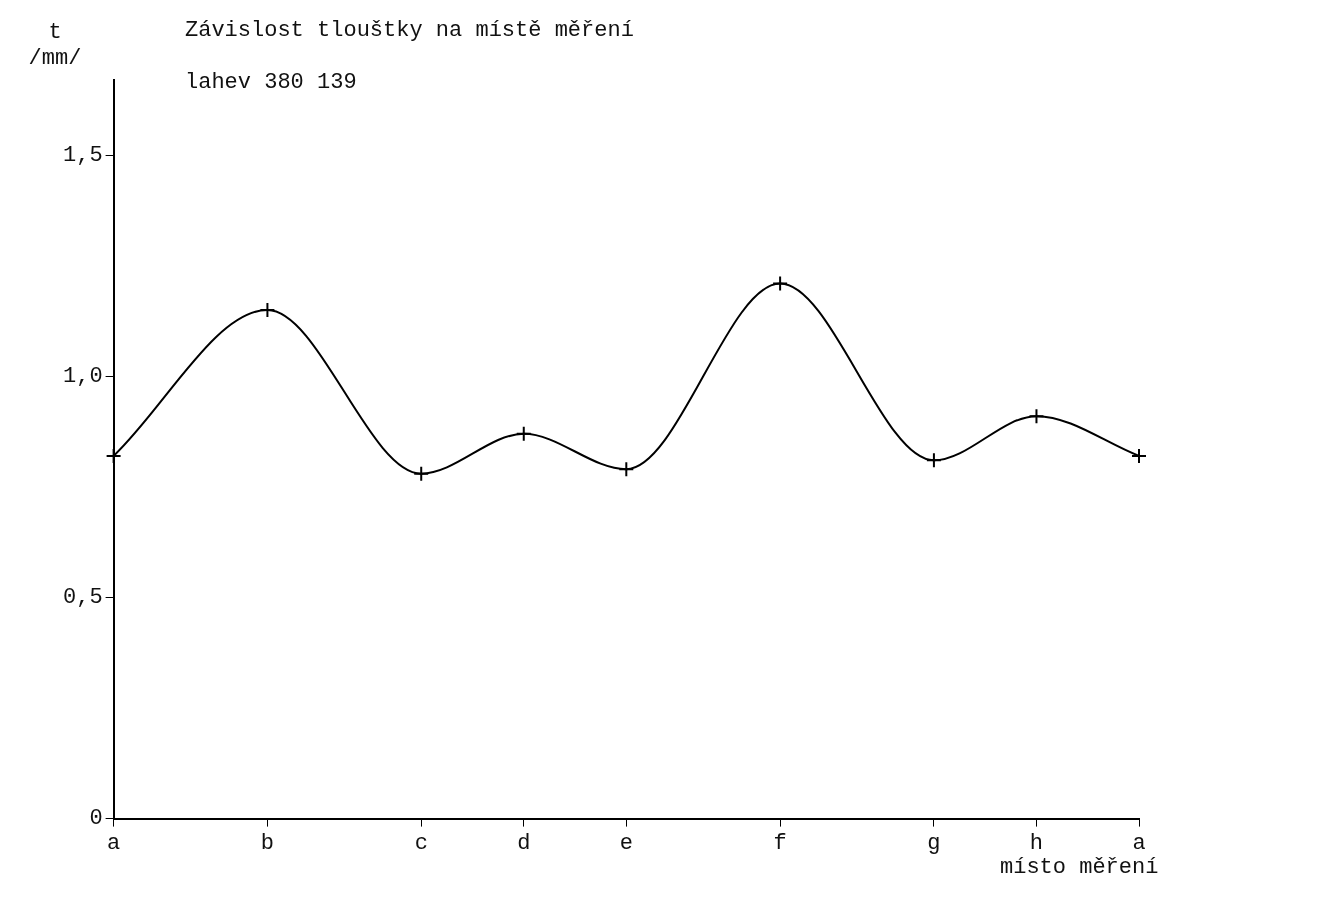 Image resolution: width=1319 pixels, height=899 pixels. Describe the element at coordinates (267, 843) in the screenshot. I see `x-tick-label: b` at that location.